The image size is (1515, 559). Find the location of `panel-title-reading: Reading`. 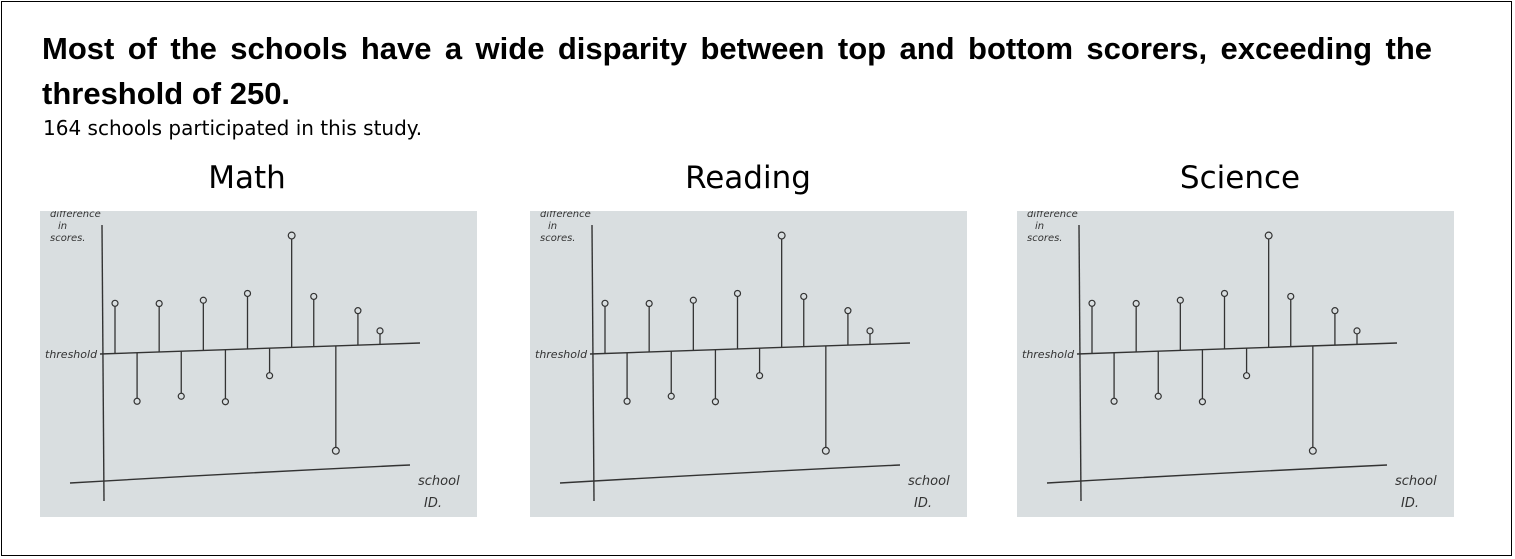

panel-title-reading: Reading is located at coordinates (748, 178).